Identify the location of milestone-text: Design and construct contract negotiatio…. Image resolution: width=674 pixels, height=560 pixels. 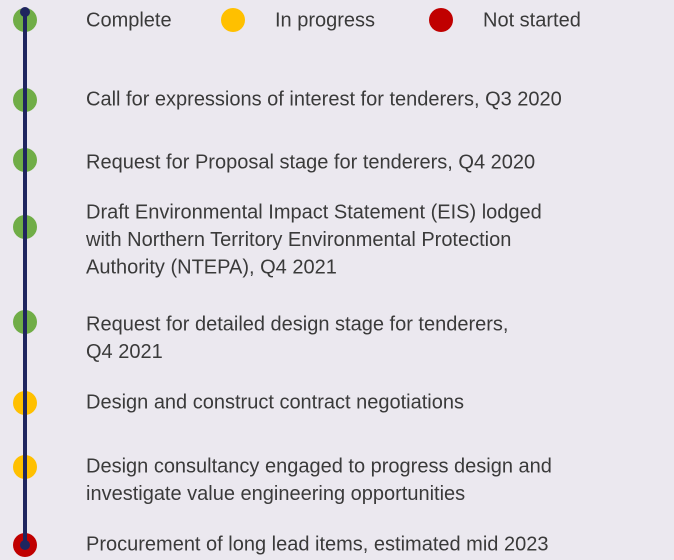
(275, 402).